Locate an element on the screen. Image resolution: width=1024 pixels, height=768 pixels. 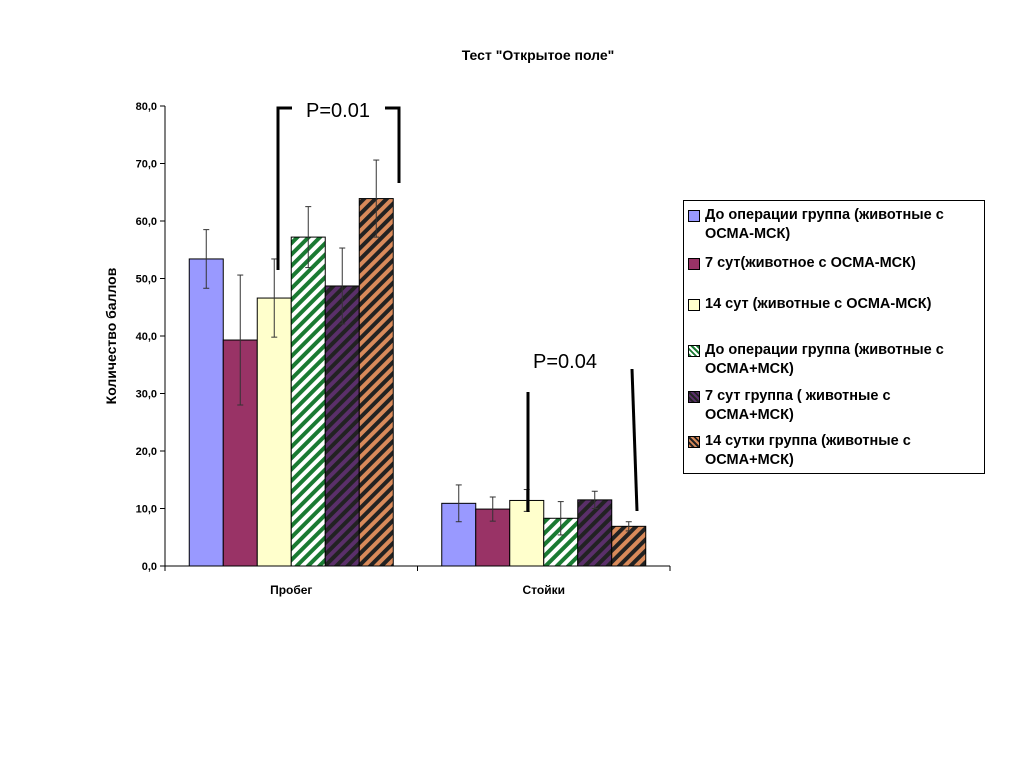
p-value-label-1: P=0.01 is located at coordinates (338, 111).